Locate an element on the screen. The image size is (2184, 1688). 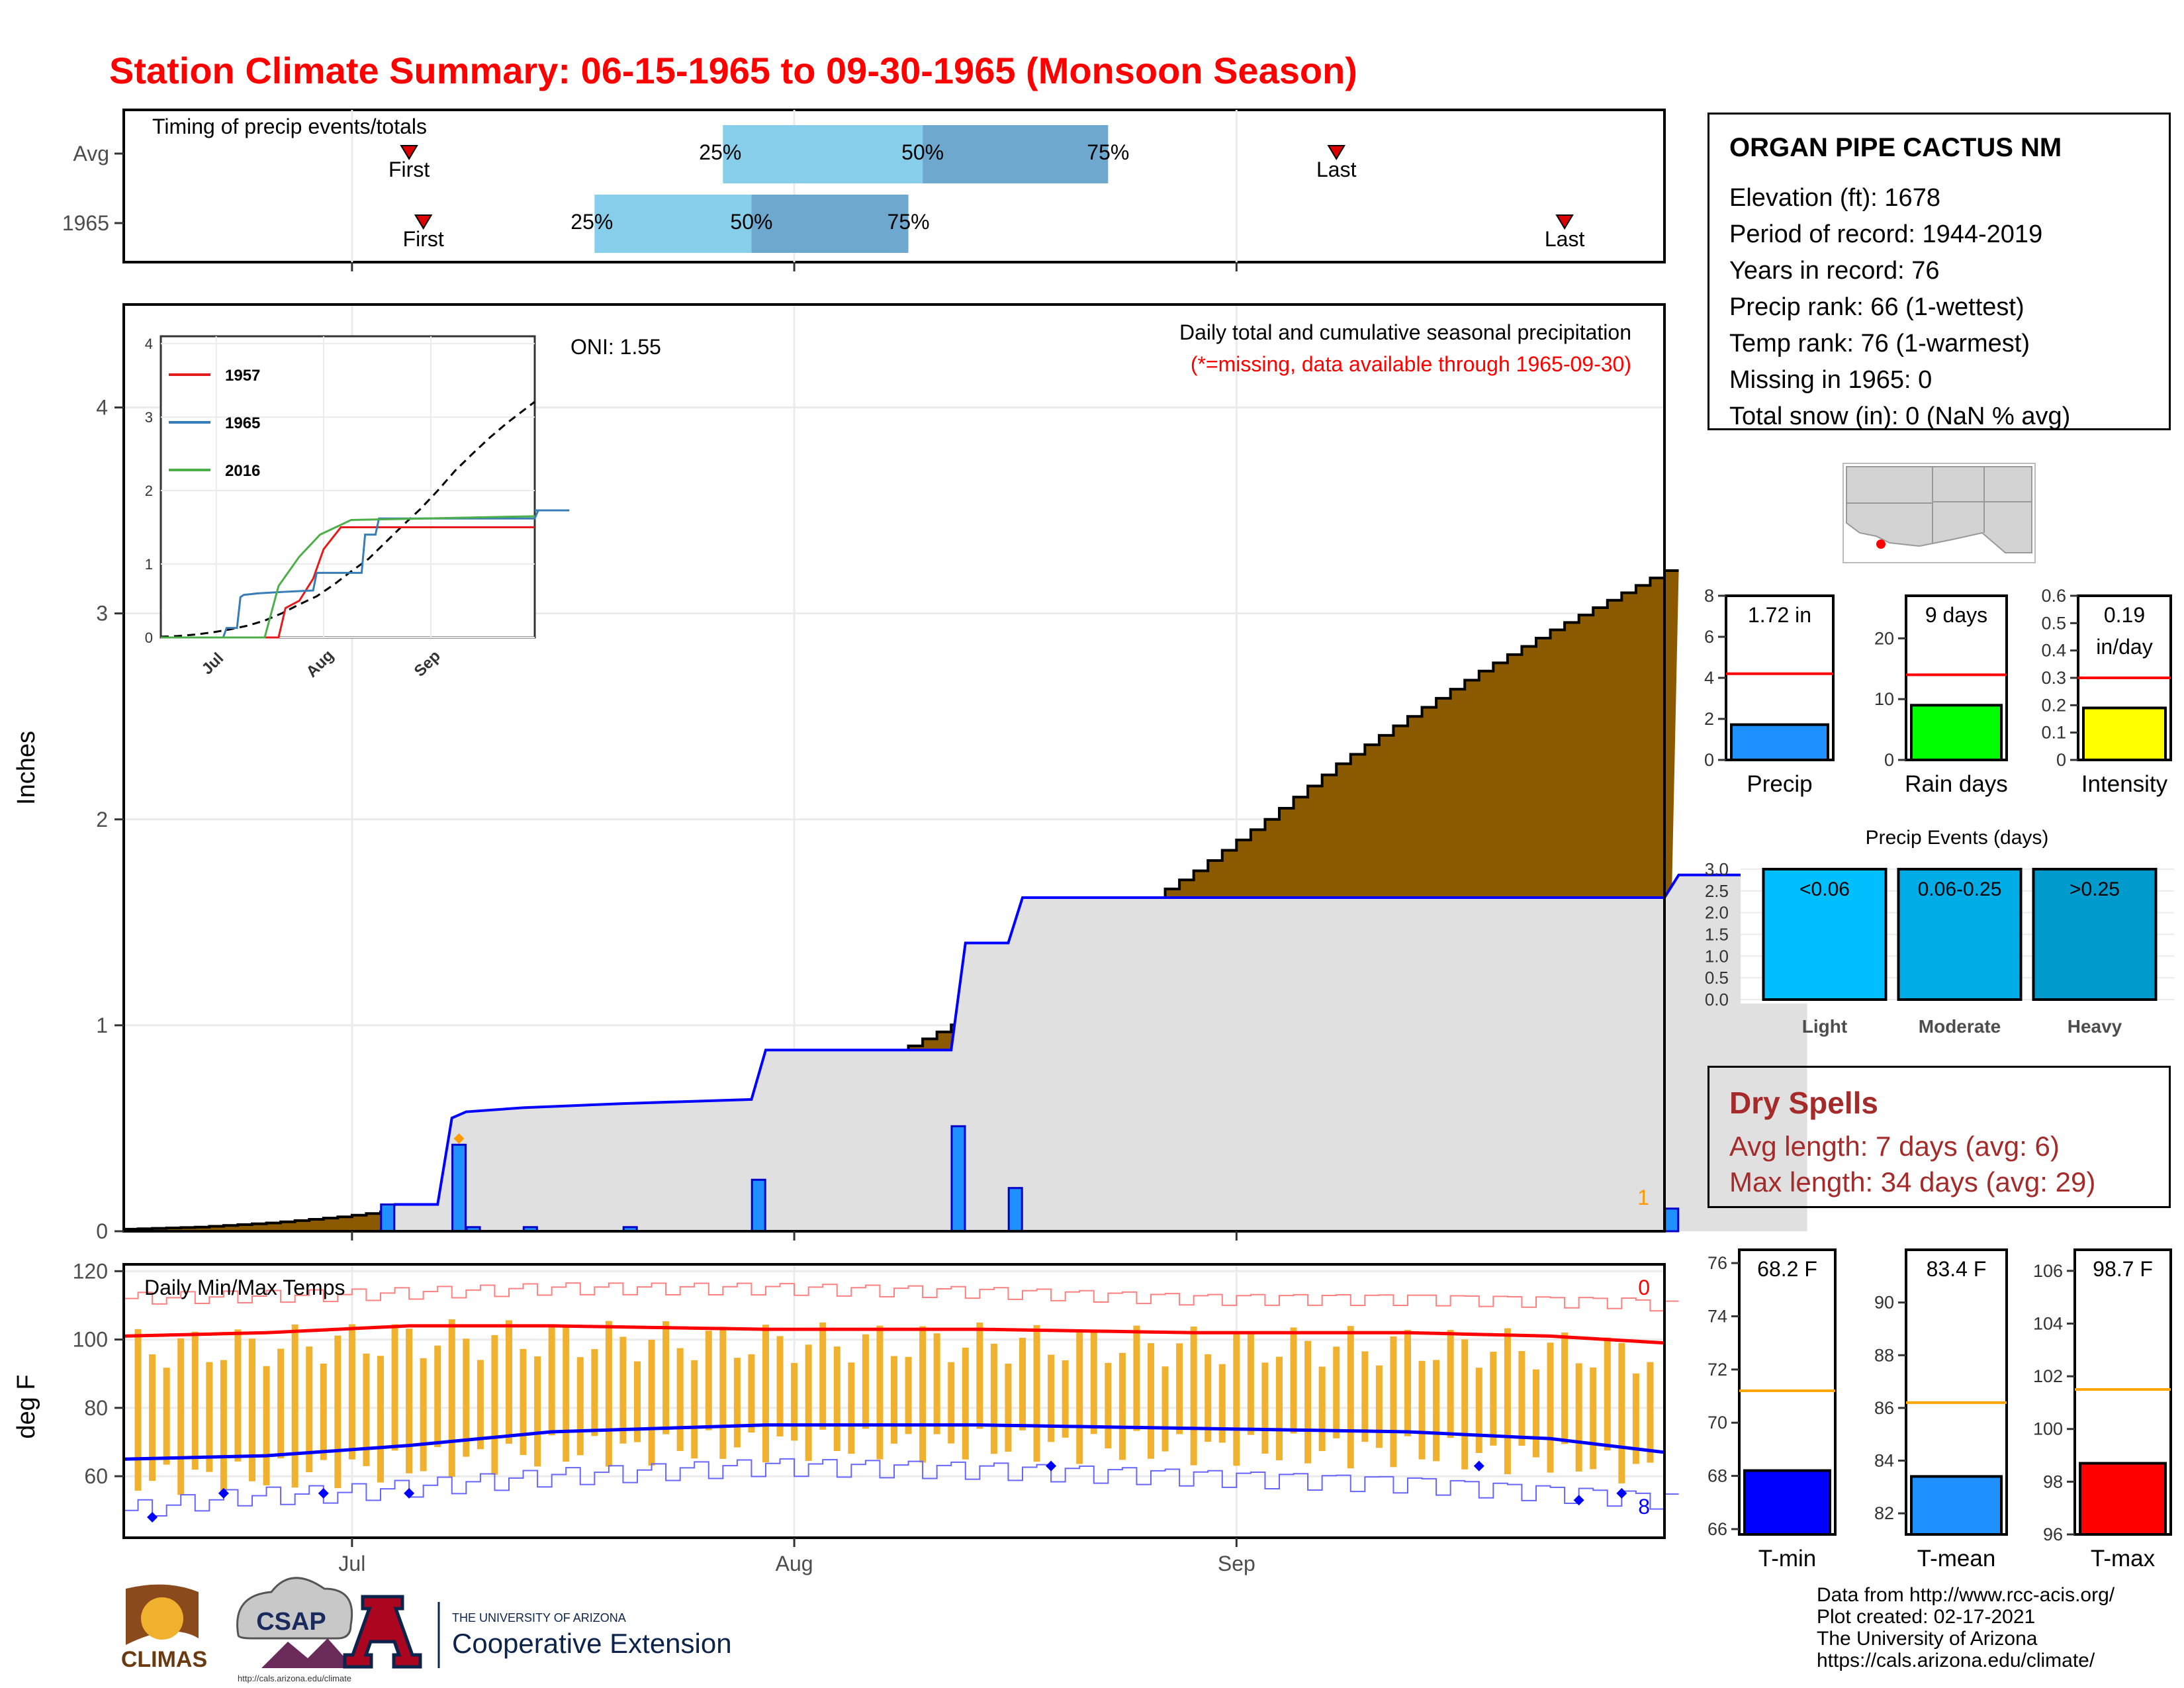
precip-mini-ytick-label-3: 6 is located at coordinates (1709, 637).